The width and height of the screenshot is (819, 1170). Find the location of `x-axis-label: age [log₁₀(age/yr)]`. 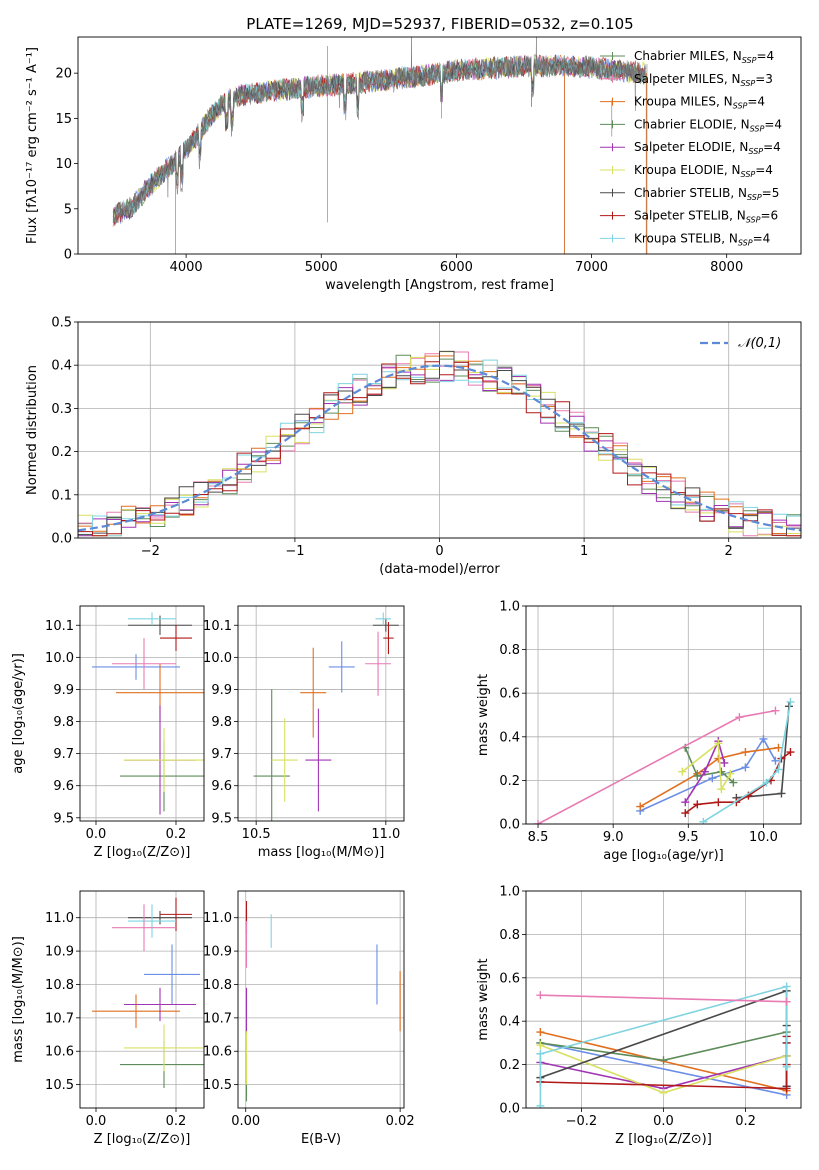

x-axis-label: age [log₁₀(age/yr)] is located at coordinates (663, 855).